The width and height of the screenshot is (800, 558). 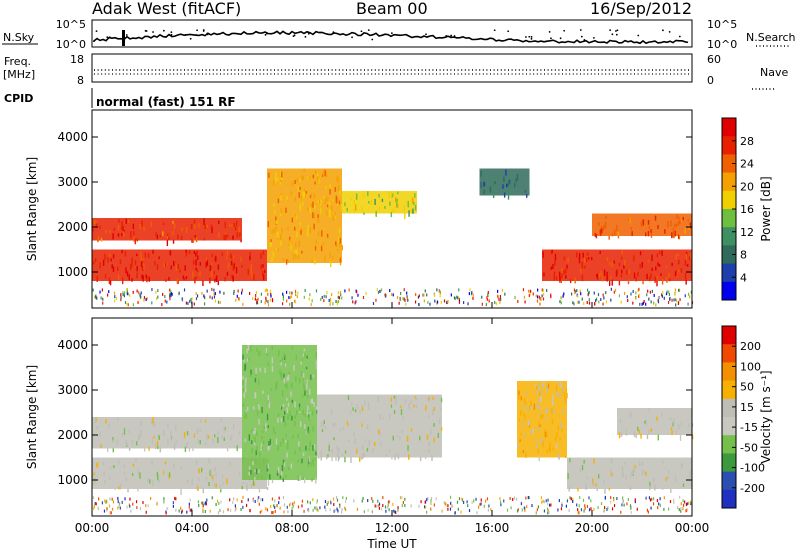 I want to click on echo-band, so click(x=504, y=184).